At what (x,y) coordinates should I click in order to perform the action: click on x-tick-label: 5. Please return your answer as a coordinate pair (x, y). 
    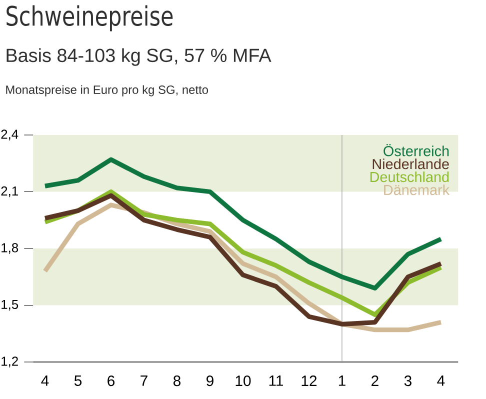
    Looking at the image, I should click on (78, 381).